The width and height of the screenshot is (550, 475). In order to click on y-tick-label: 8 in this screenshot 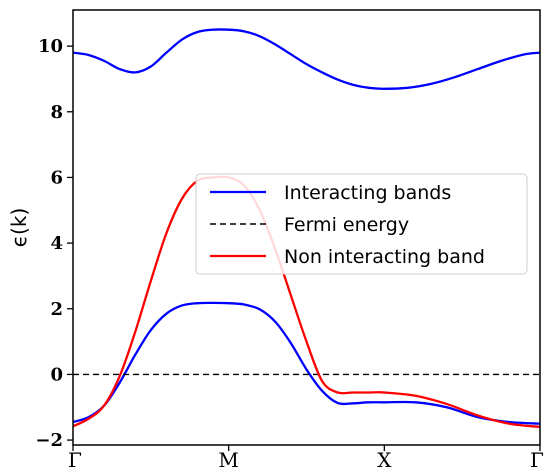, I will do `click(56, 112)`.